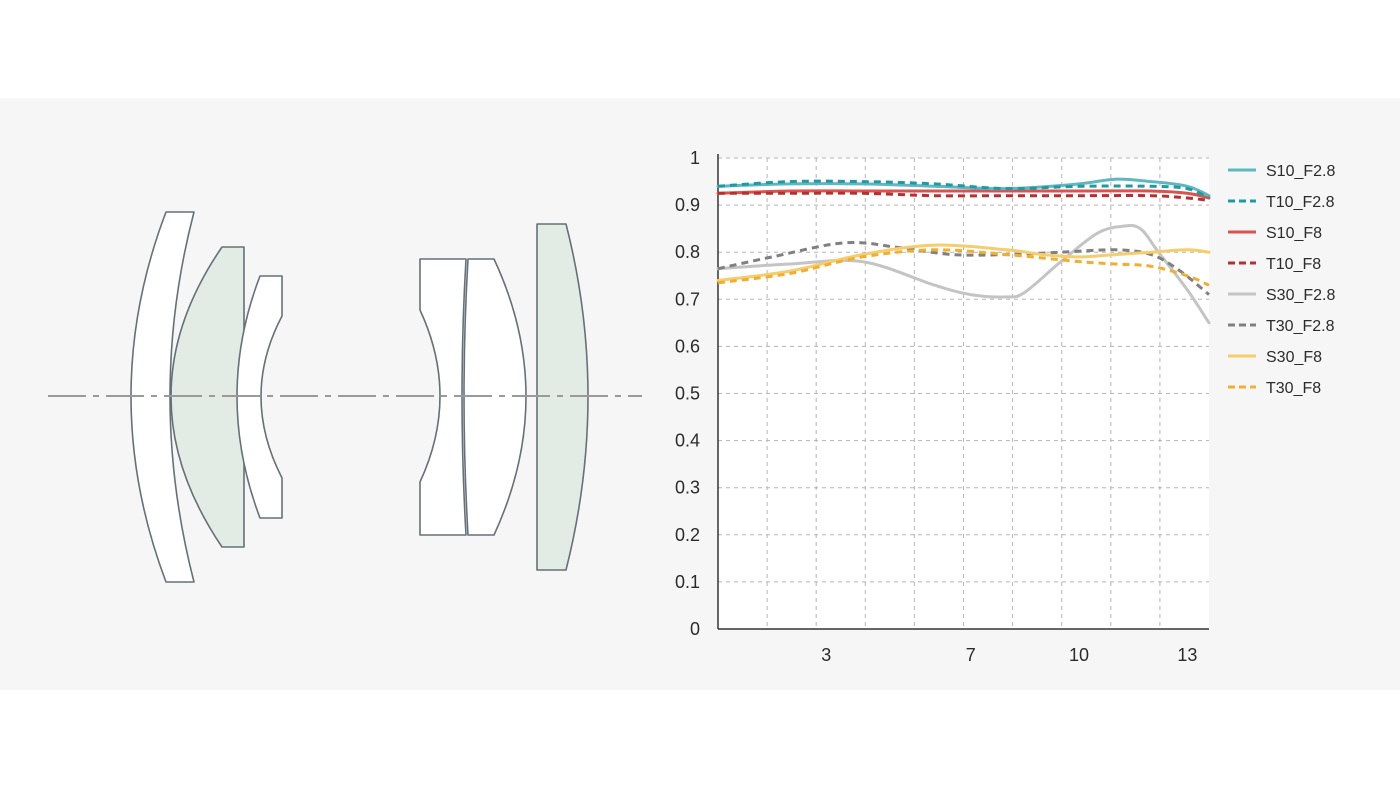 This screenshot has width=1400, height=787. I want to click on legend-label: S30_F8, so click(1294, 357).